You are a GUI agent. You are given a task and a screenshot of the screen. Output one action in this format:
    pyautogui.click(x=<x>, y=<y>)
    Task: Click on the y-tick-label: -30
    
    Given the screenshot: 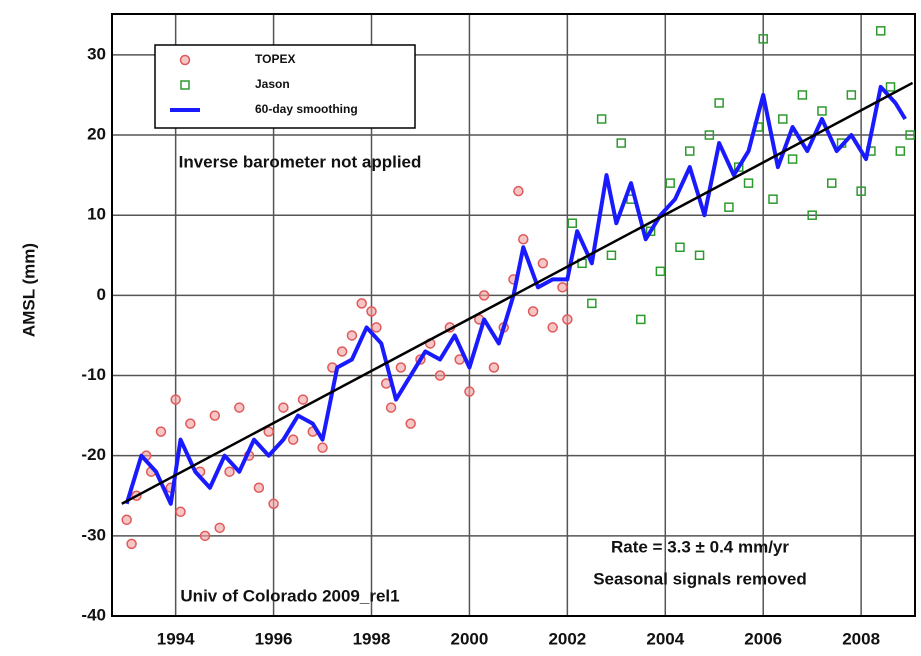 What is the action you would take?
    pyautogui.click(x=93, y=534)
    